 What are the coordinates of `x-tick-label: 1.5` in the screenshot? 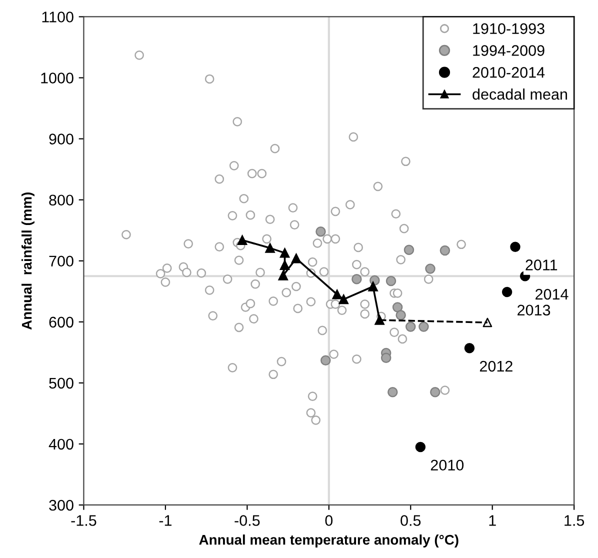 It's located at (574, 520).